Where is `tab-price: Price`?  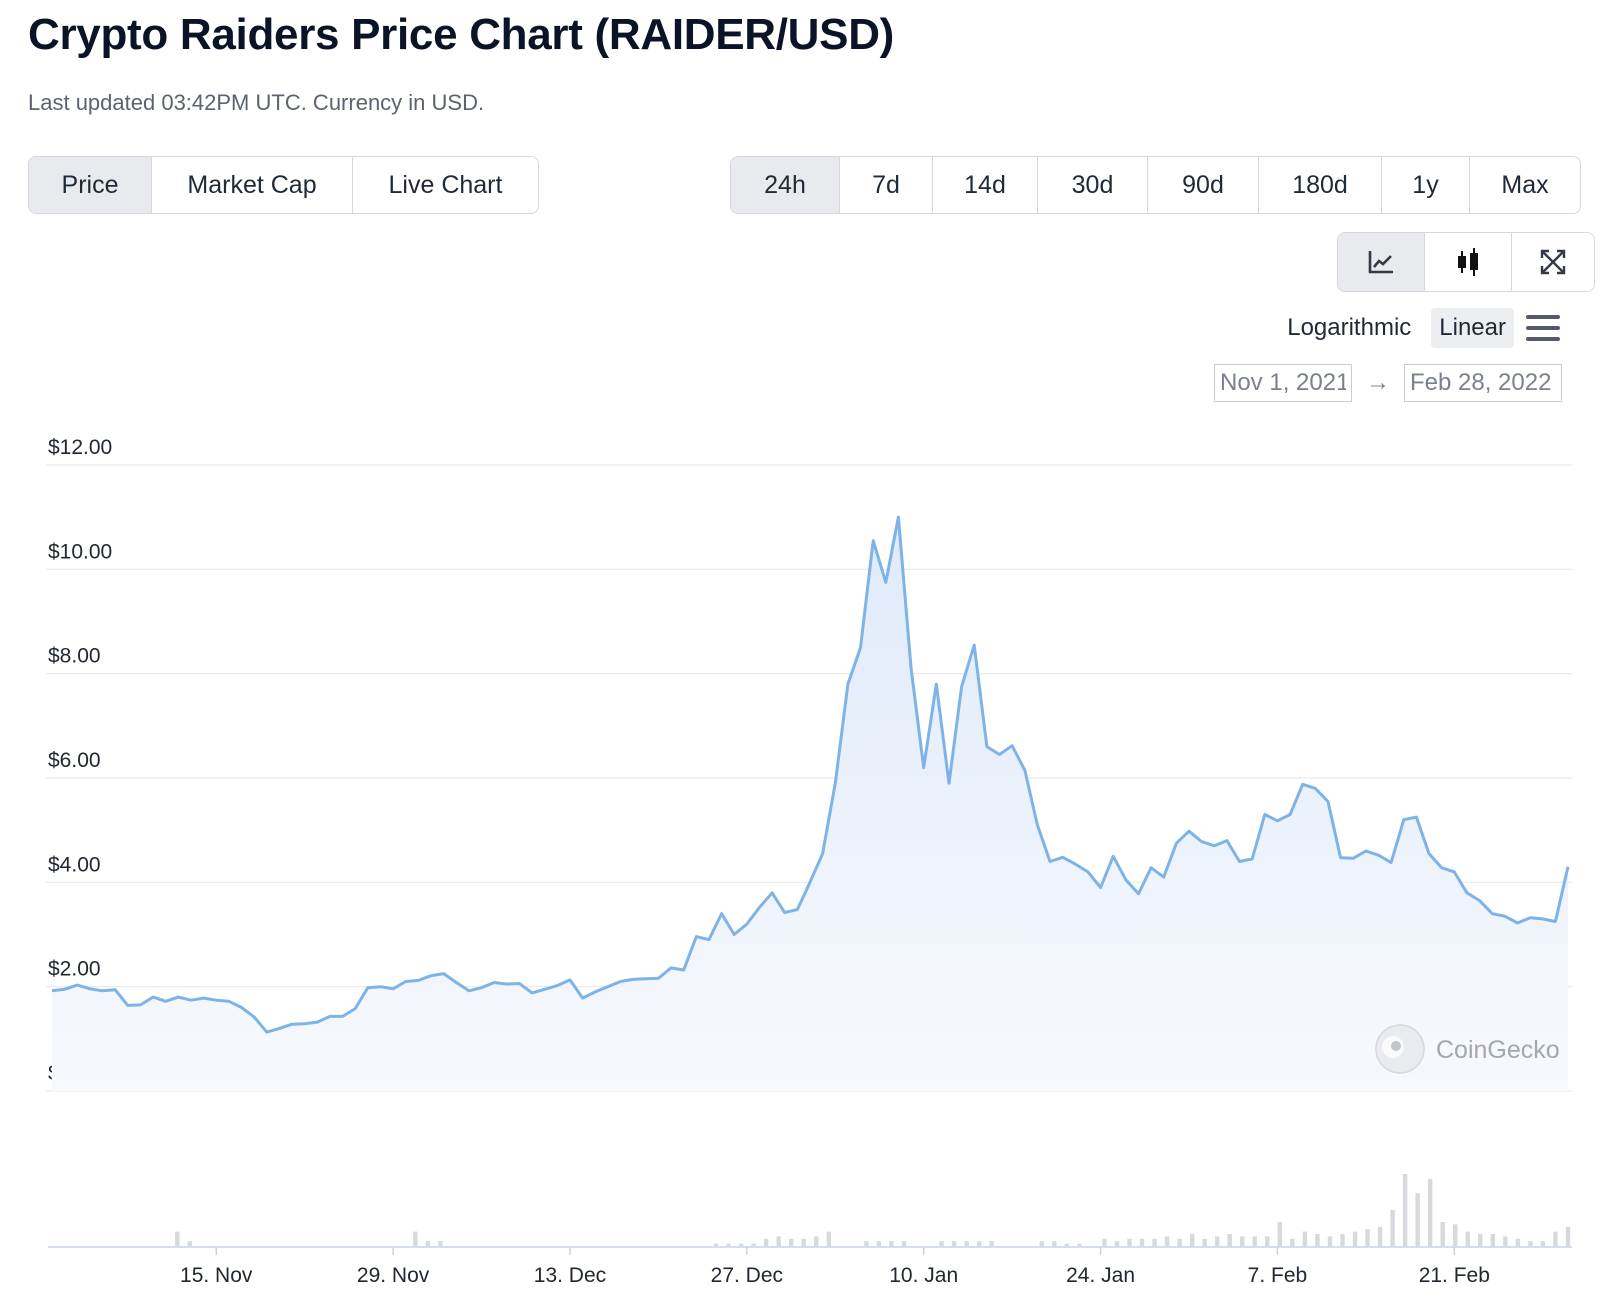 tab-price: Price is located at coordinates (90, 185).